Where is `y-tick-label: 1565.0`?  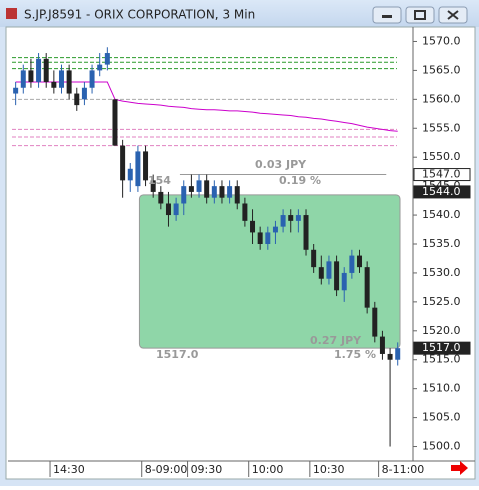
y-tick-label: 1565.0 is located at coordinates (441, 69).